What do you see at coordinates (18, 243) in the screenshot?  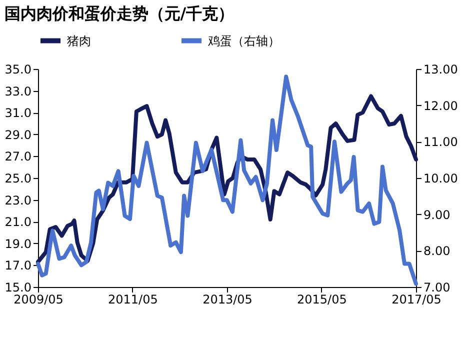 I see `y-tick-label: 19.0` at bounding box center [18, 243].